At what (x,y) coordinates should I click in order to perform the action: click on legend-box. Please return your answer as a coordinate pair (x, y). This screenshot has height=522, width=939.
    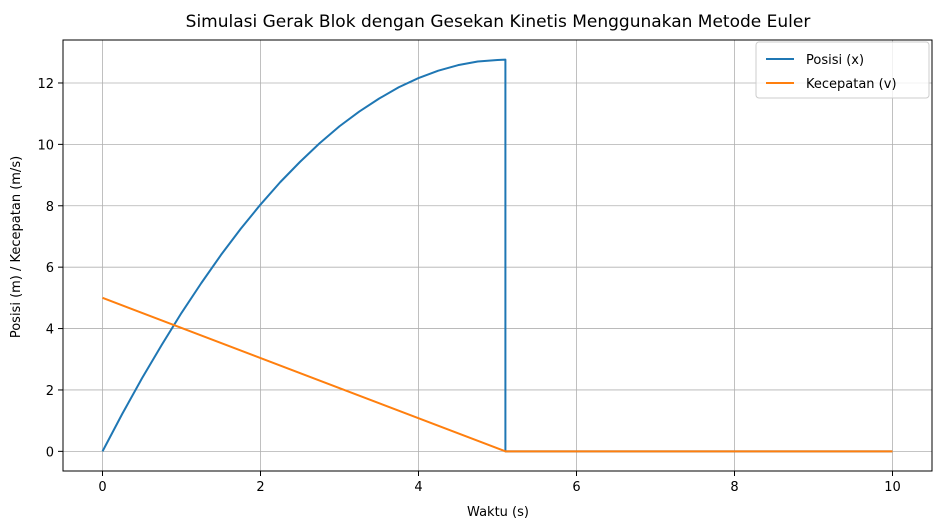
    Looking at the image, I should click on (842, 70).